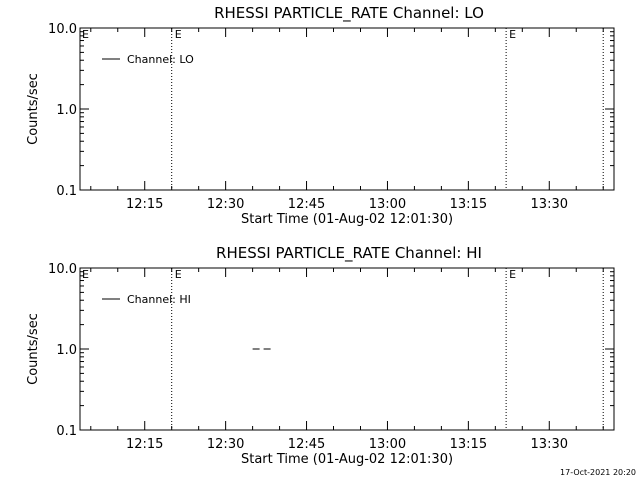 Image resolution: width=640 pixels, height=480 pixels. I want to click on legend-entry: Channel: HI, so click(159, 299).